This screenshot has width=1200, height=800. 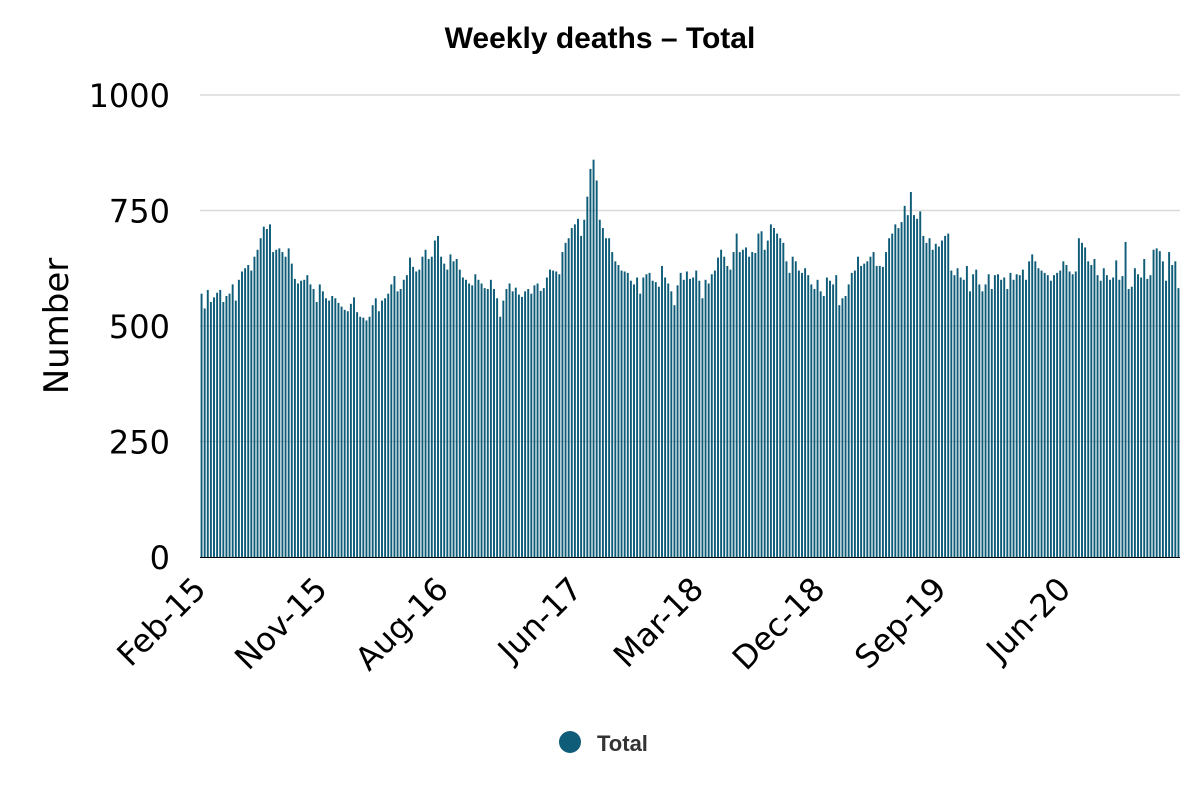 What do you see at coordinates (139, 327) in the screenshot?
I see `y-tick-label: 500` at bounding box center [139, 327].